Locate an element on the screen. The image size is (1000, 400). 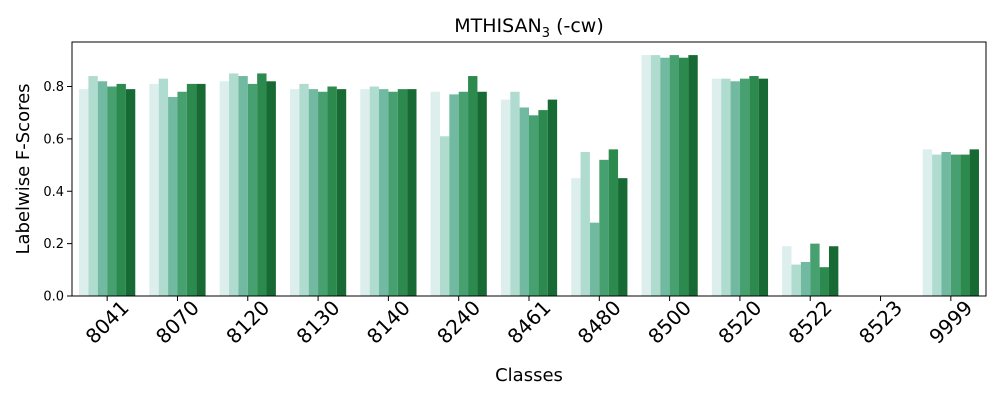
chart-title-subscript: 3 is located at coordinates (546, 33).